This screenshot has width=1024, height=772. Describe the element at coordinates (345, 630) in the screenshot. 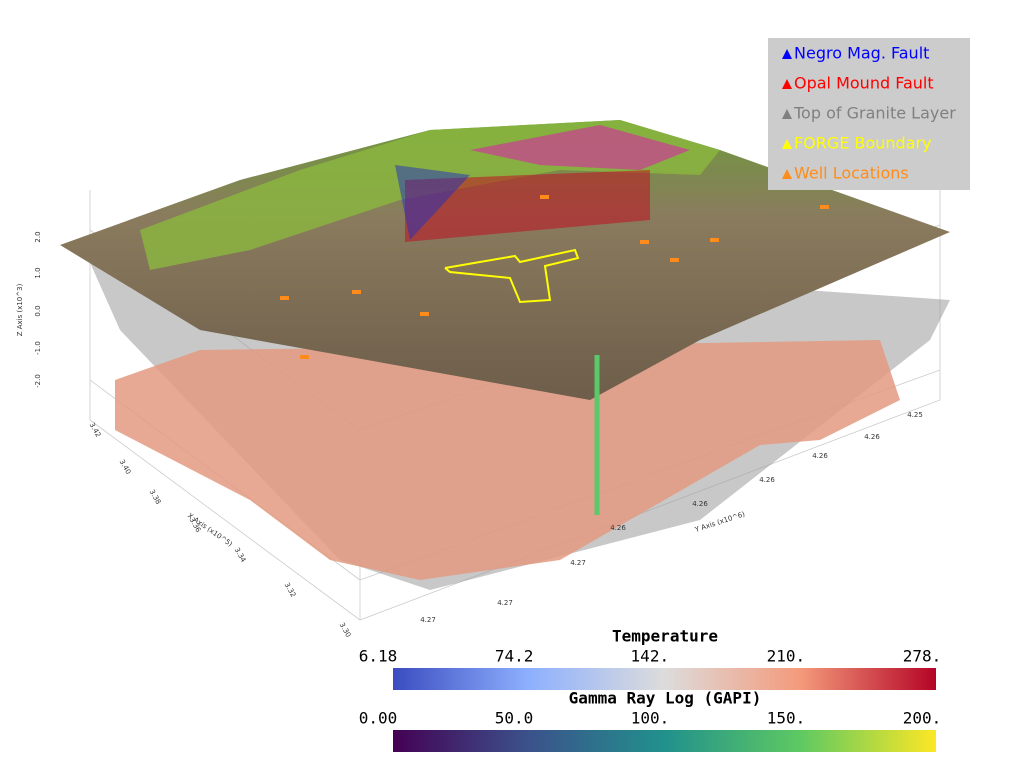

I see `x-tick-label: 3.30` at that location.